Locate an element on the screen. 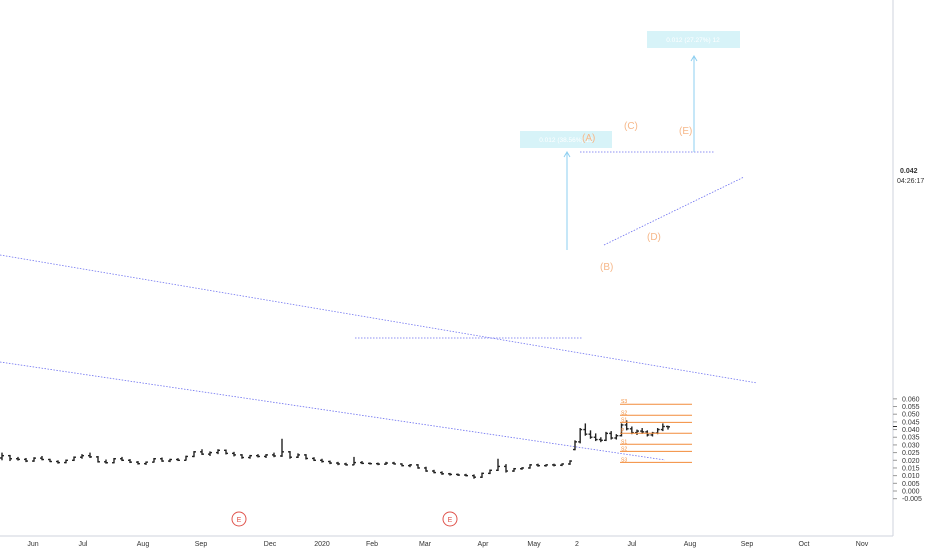  wave-label-a: (A) is located at coordinates (588, 138).